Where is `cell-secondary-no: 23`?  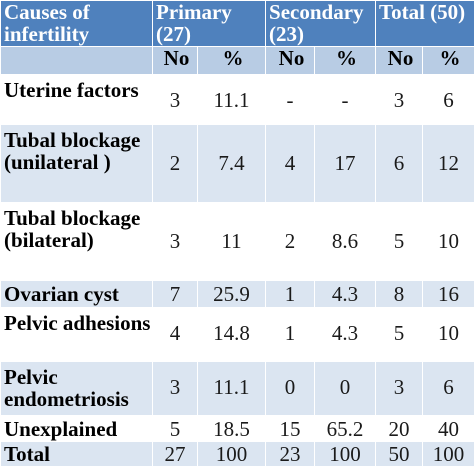 cell-secondary-no: 23 is located at coordinates (290, 454).